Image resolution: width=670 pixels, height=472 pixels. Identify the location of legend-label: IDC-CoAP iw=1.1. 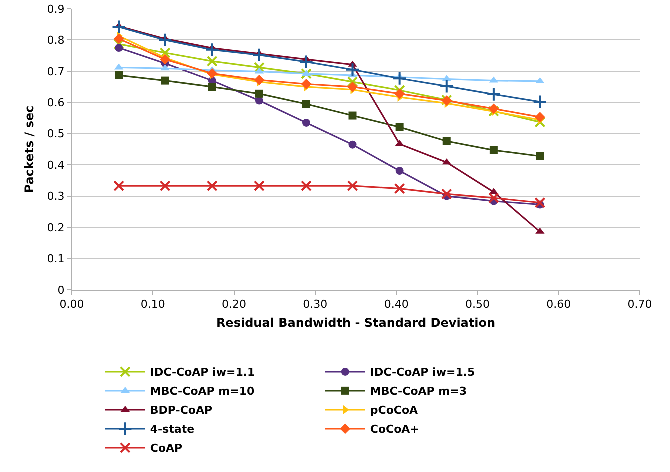
(203, 373).